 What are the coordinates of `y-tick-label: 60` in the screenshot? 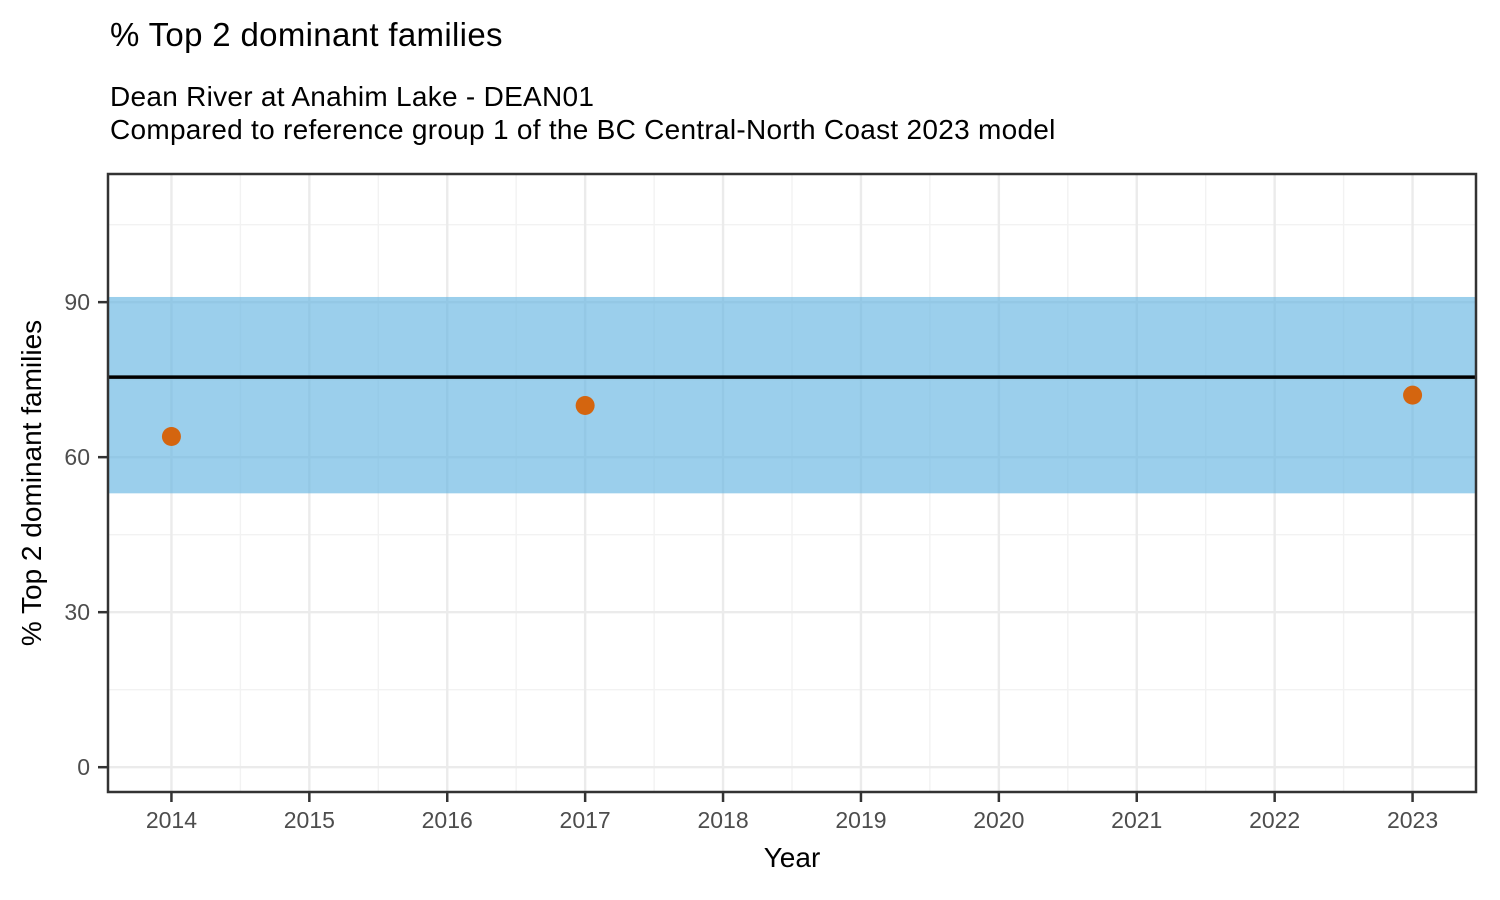 It's located at (77, 457).